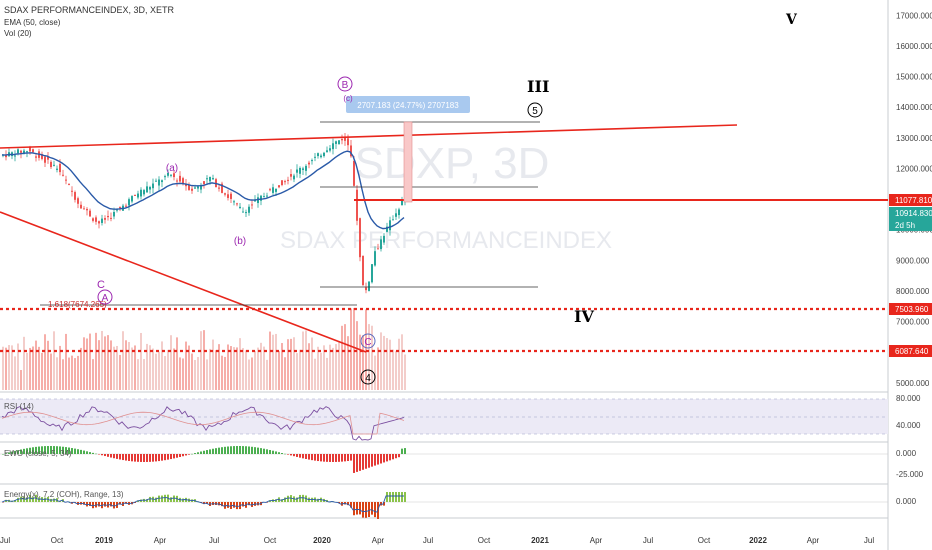  What do you see at coordinates (540, 540) in the screenshot?
I see `time-tick: 2021` at bounding box center [540, 540].